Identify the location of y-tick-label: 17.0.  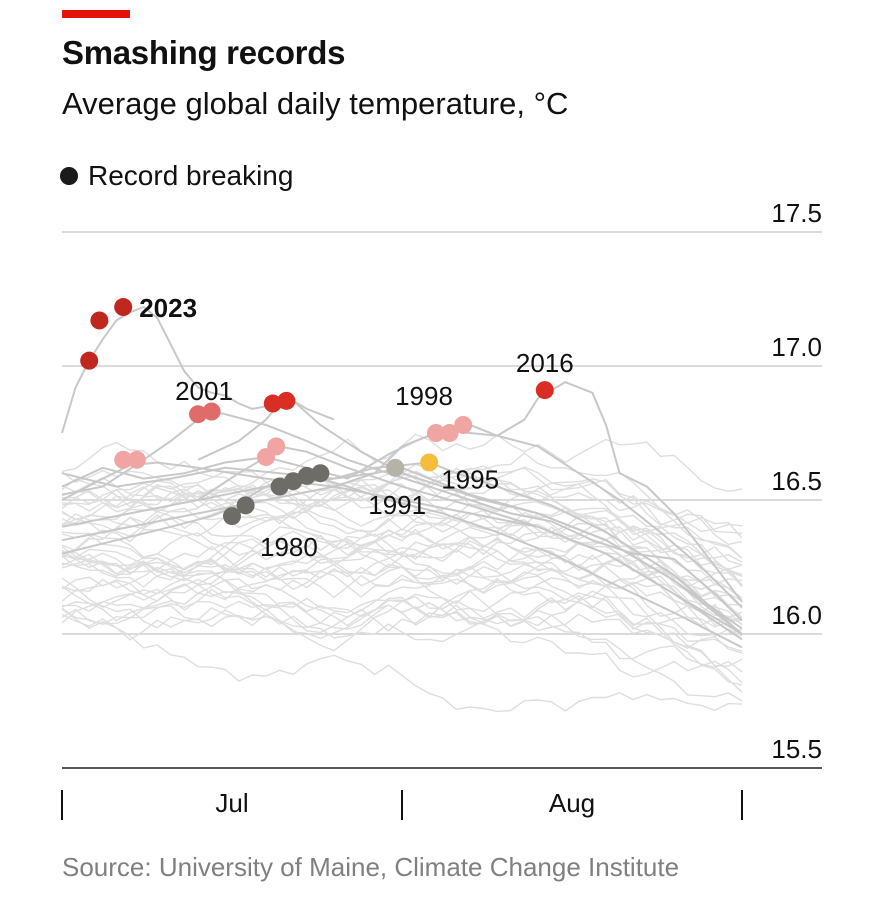
(796, 347).